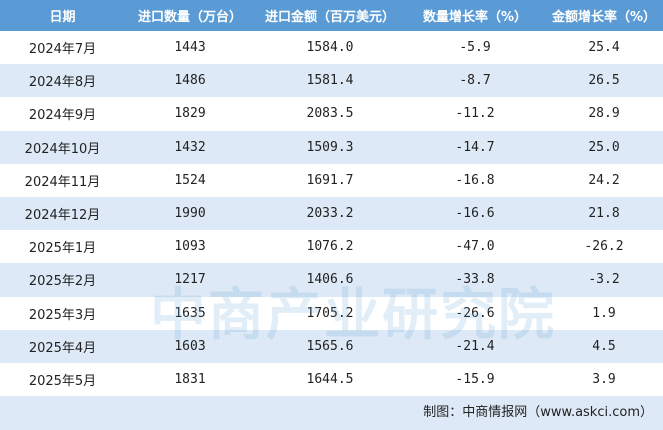  I want to click on value-cell: 1705.2, so click(330, 313).